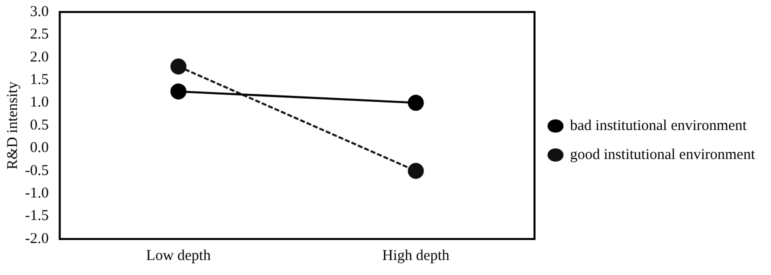  What do you see at coordinates (39, 125) in the screenshot?
I see `y-tick-label: 0.5` at bounding box center [39, 125].